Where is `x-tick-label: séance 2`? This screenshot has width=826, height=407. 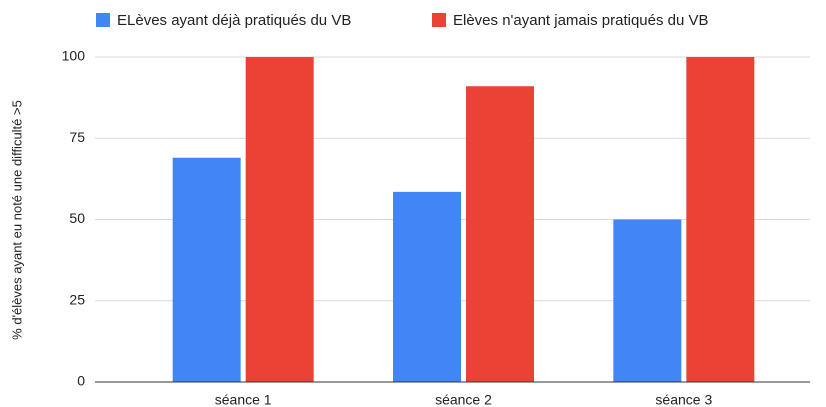 x-tick-label: séance 2 is located at coordinates (463, 399).